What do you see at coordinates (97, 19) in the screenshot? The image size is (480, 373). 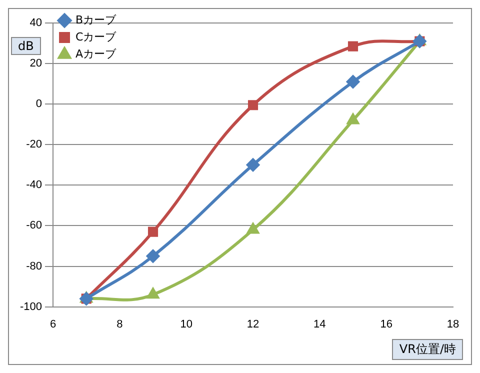 I see `legend-label: Bカーブ` at bounding box center [97, 19].